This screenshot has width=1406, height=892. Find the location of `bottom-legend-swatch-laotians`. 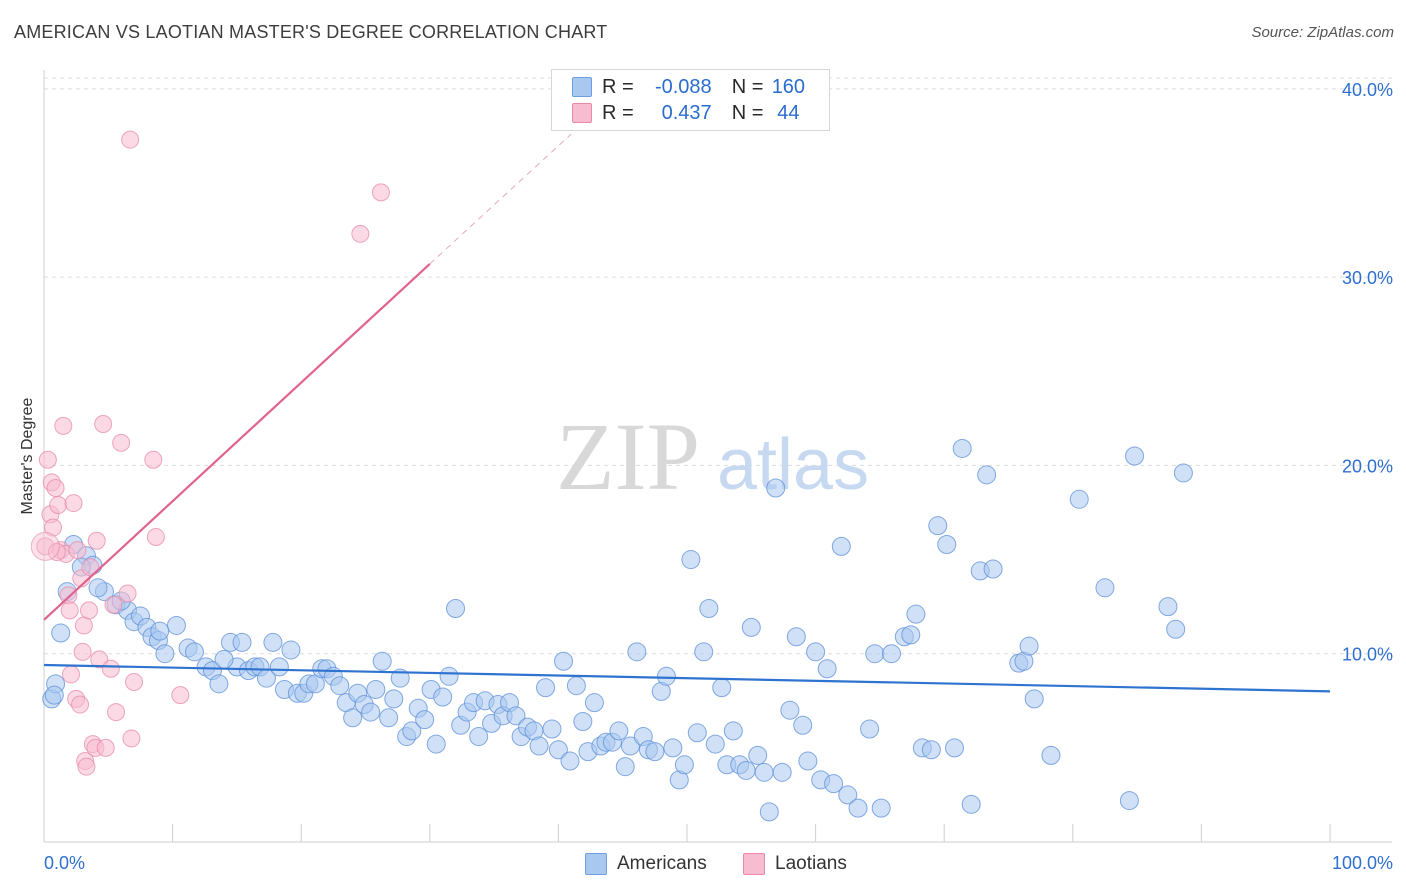

bottom-legend-swatch-laotians is located at coordinates (754, 864).